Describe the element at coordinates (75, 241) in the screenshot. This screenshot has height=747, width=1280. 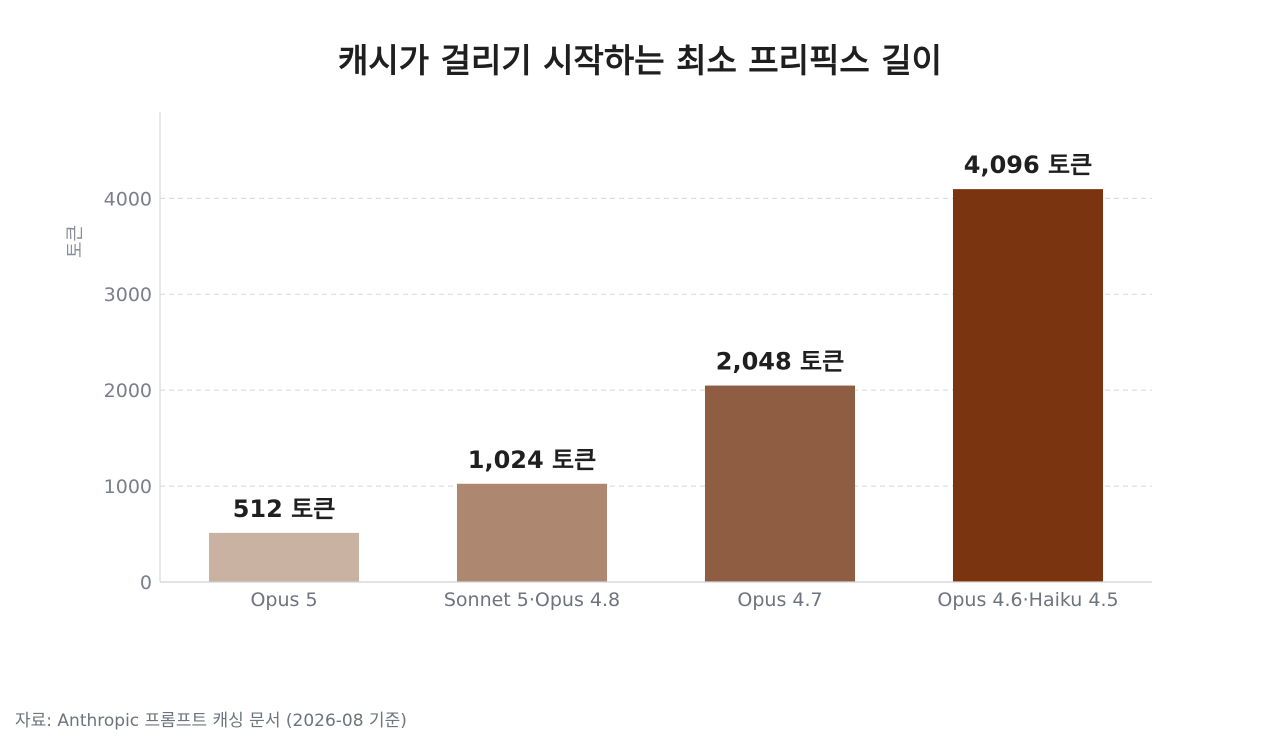
I see `y-axis-label: 토큰` at that location.